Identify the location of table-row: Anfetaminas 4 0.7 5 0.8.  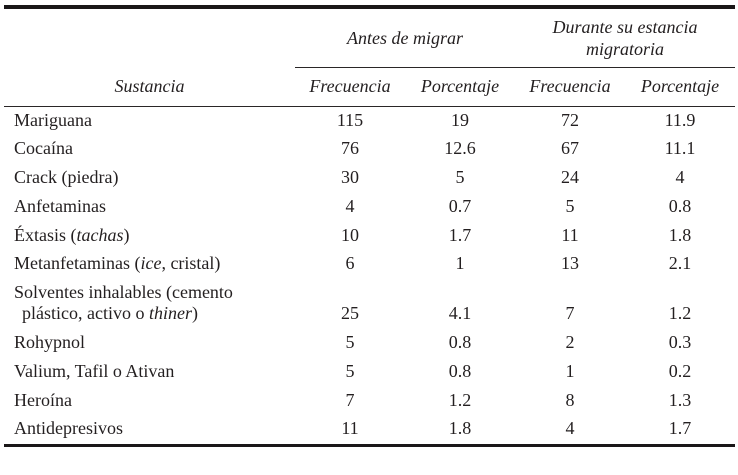
(369, 207).